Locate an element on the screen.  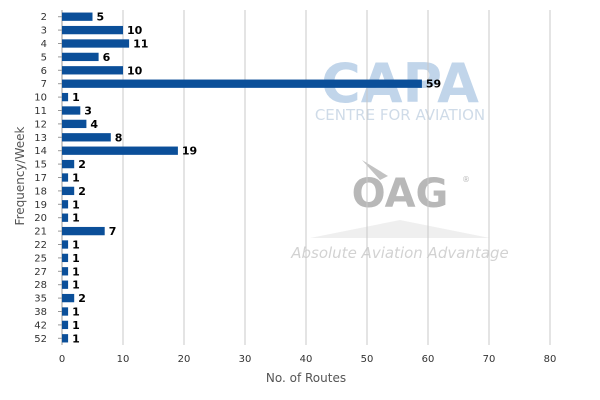
y-category-label: 14 is located at coordinates (40, 151).